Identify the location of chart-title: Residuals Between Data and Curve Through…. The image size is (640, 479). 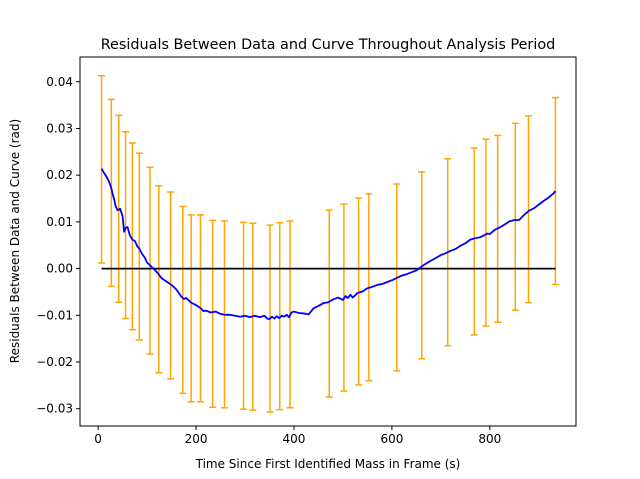
(328, 45).